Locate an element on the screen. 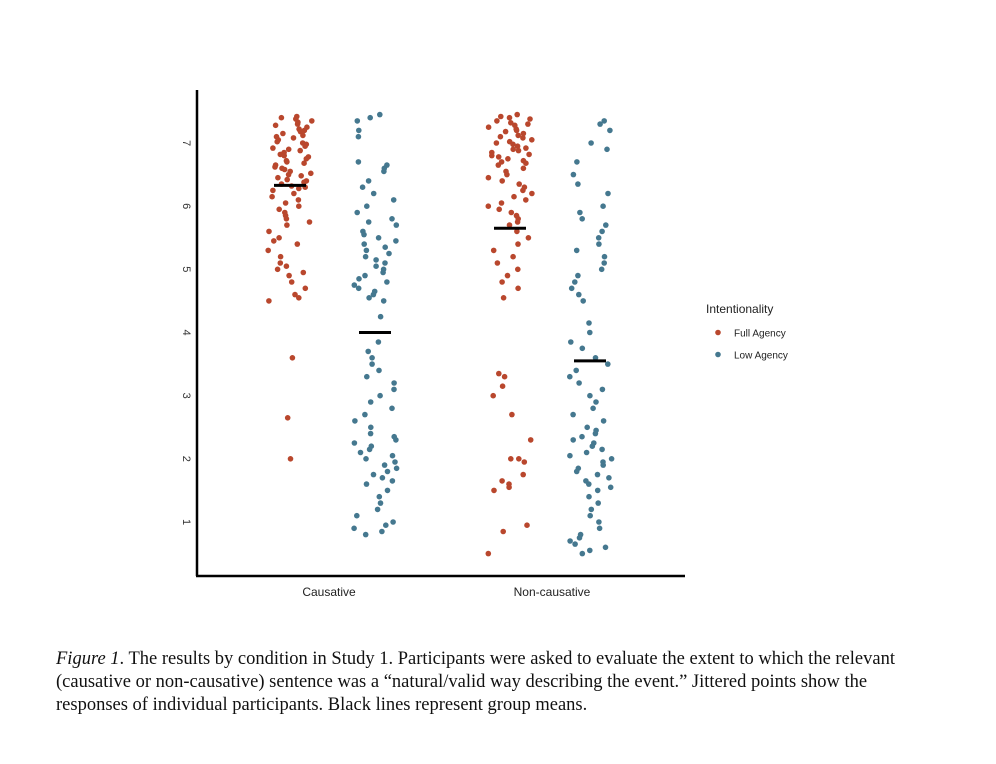 This screenshot has width=996, height=764. mean-lines is located at coordinates (440, 273).